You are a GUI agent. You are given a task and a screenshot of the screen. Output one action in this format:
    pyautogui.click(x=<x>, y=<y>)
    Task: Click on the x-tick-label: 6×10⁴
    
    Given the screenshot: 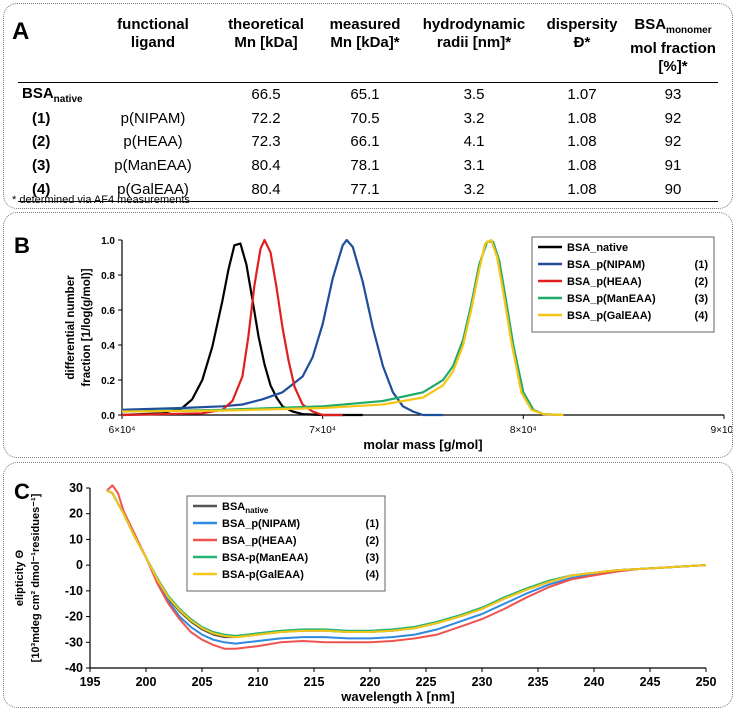 What is the action you would take?
    pyautogui.click(x=122, y=430)
    